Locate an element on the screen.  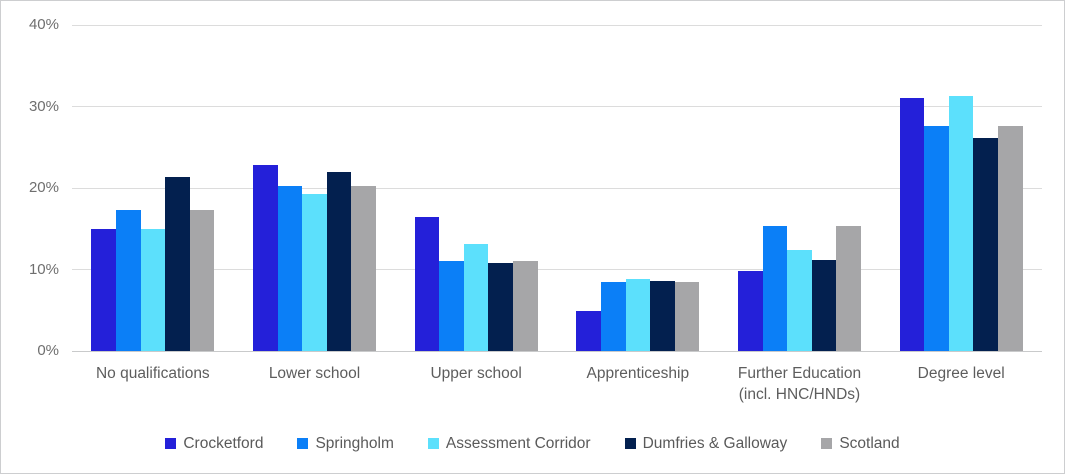
y-tick-label-20: 20% is located at coordinates (43, 187).